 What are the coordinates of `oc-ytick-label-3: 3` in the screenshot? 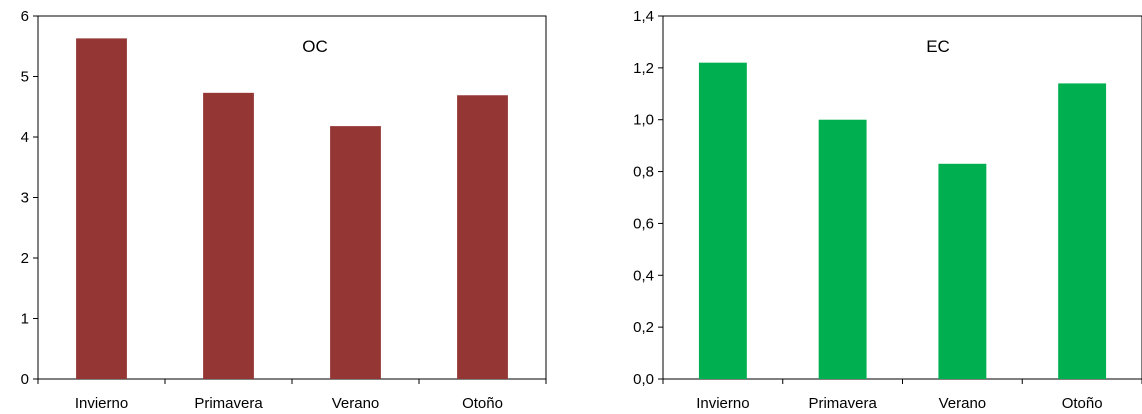 It's located at (25, 198).